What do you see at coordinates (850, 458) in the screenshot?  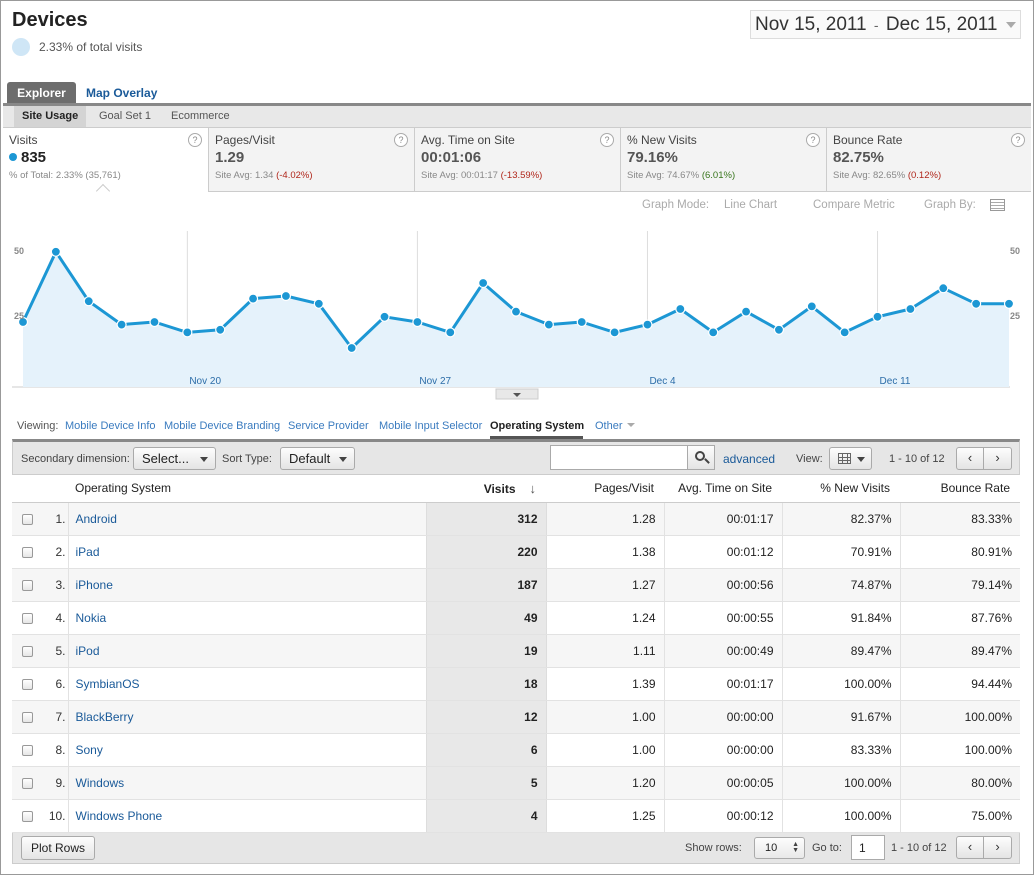 I see `table-view-select` at bounding box center [850, 458].